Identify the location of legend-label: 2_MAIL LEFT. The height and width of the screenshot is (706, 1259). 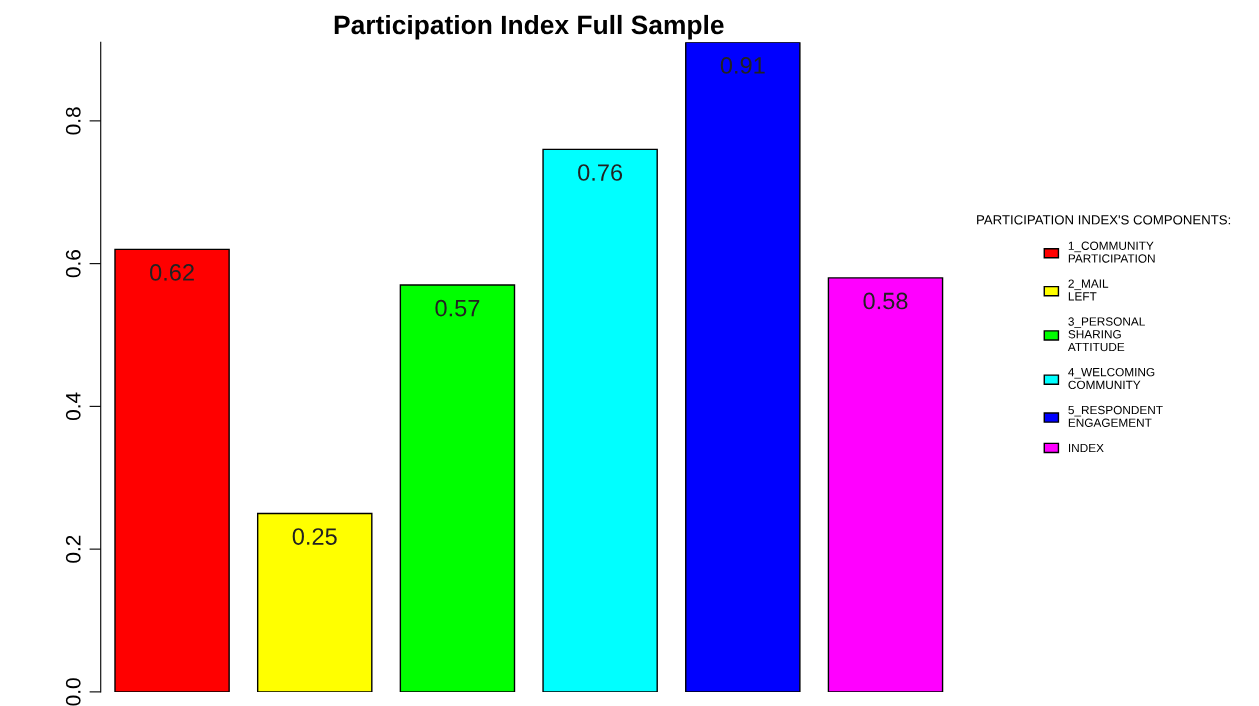
(1088, 290).